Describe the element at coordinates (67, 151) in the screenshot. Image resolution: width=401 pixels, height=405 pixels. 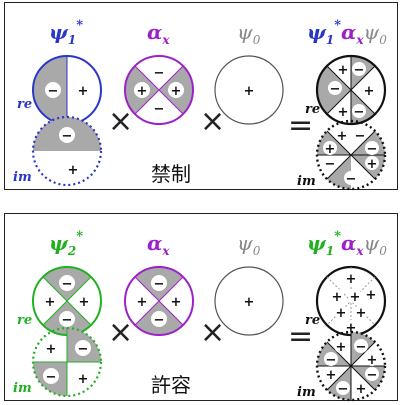
I see `orbital-psi1-im: − +` at that location.